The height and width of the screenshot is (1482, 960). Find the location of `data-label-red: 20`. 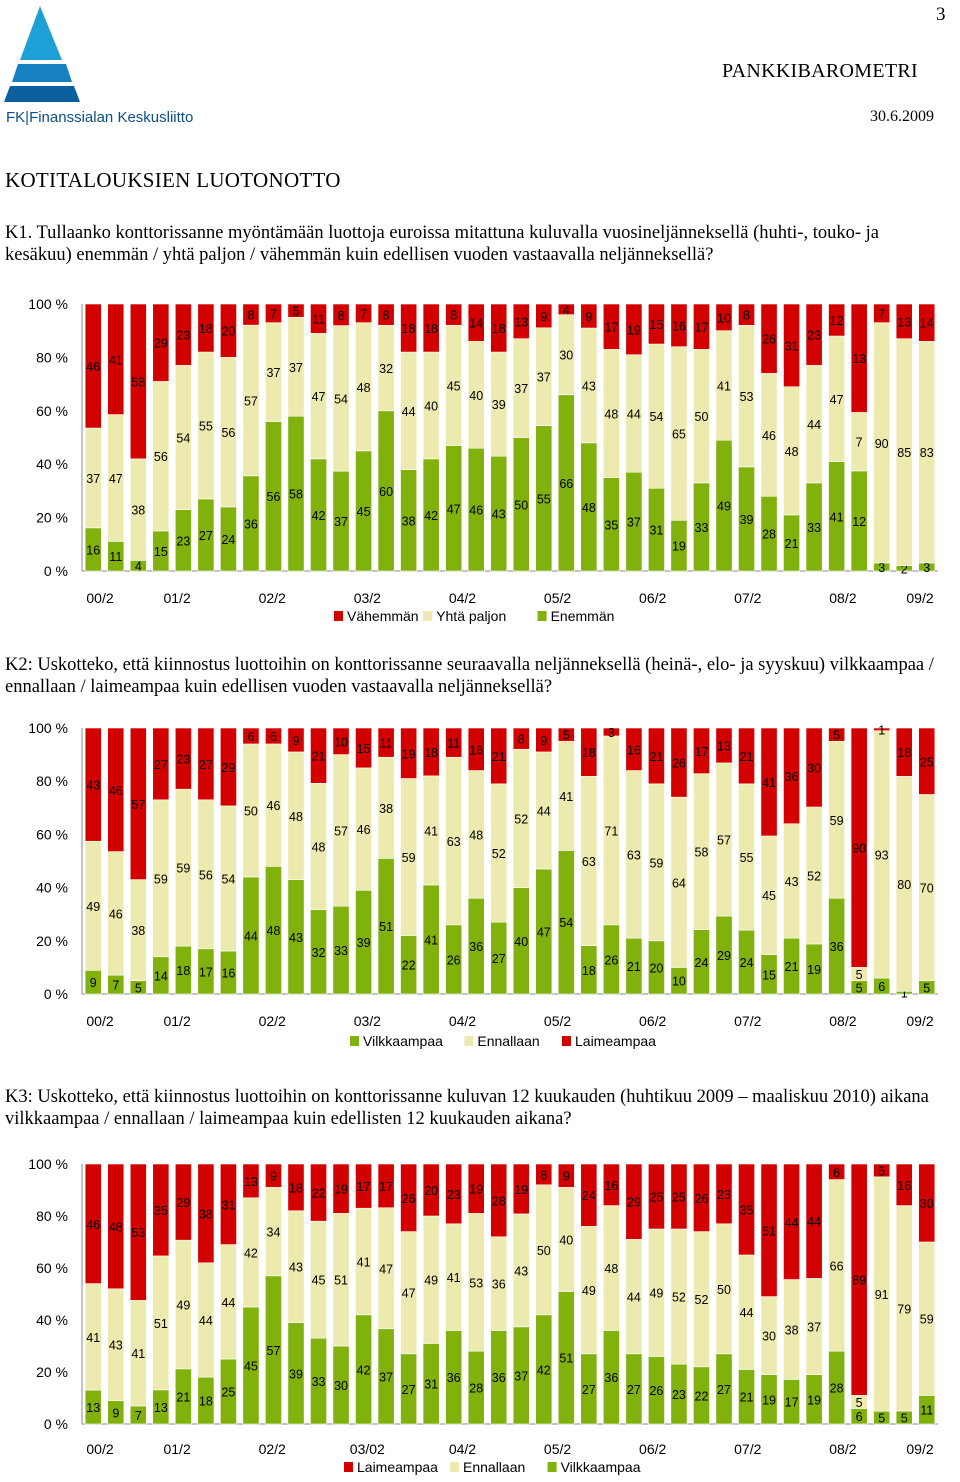

data-label-red: 20 is located at coordinates (431, 1191).